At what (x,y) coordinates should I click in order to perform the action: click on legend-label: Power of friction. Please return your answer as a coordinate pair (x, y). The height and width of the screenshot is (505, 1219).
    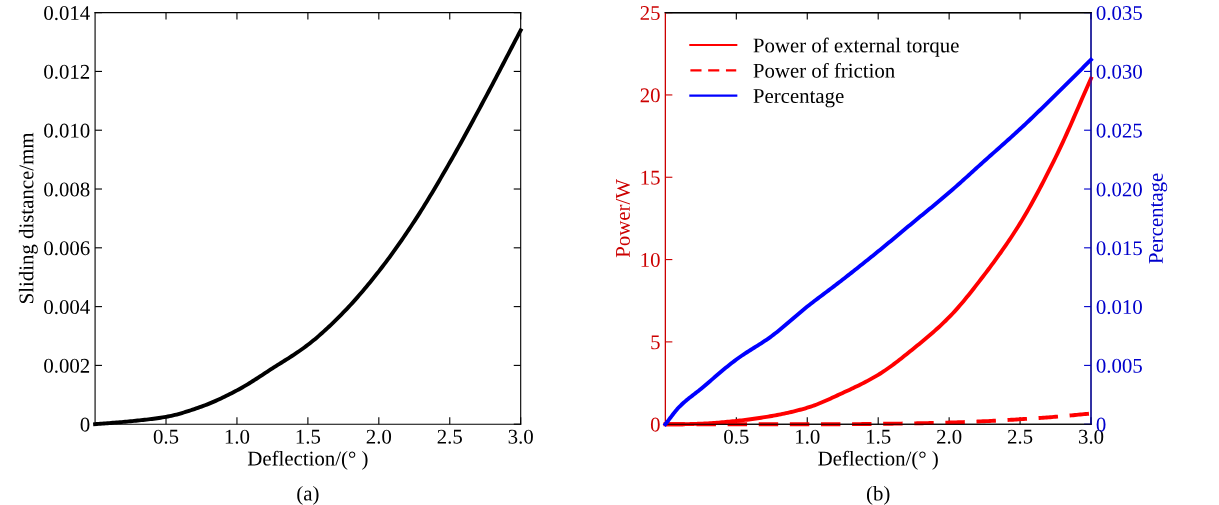
    Looking at the image, I should click on (824, 70).